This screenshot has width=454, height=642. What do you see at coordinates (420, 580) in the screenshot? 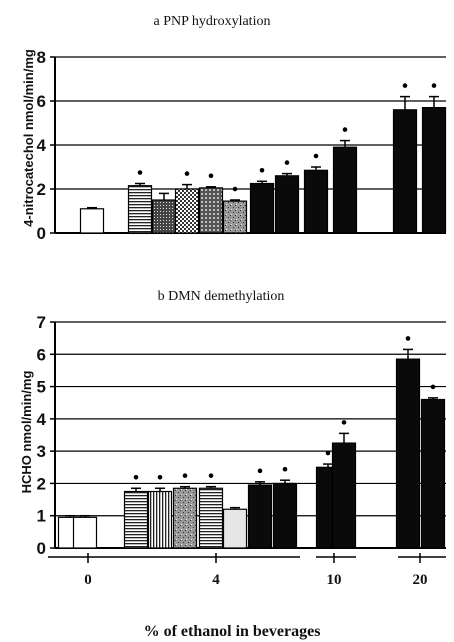
I see `x-tick-label-20: 20` at bounding box center [420, 580].